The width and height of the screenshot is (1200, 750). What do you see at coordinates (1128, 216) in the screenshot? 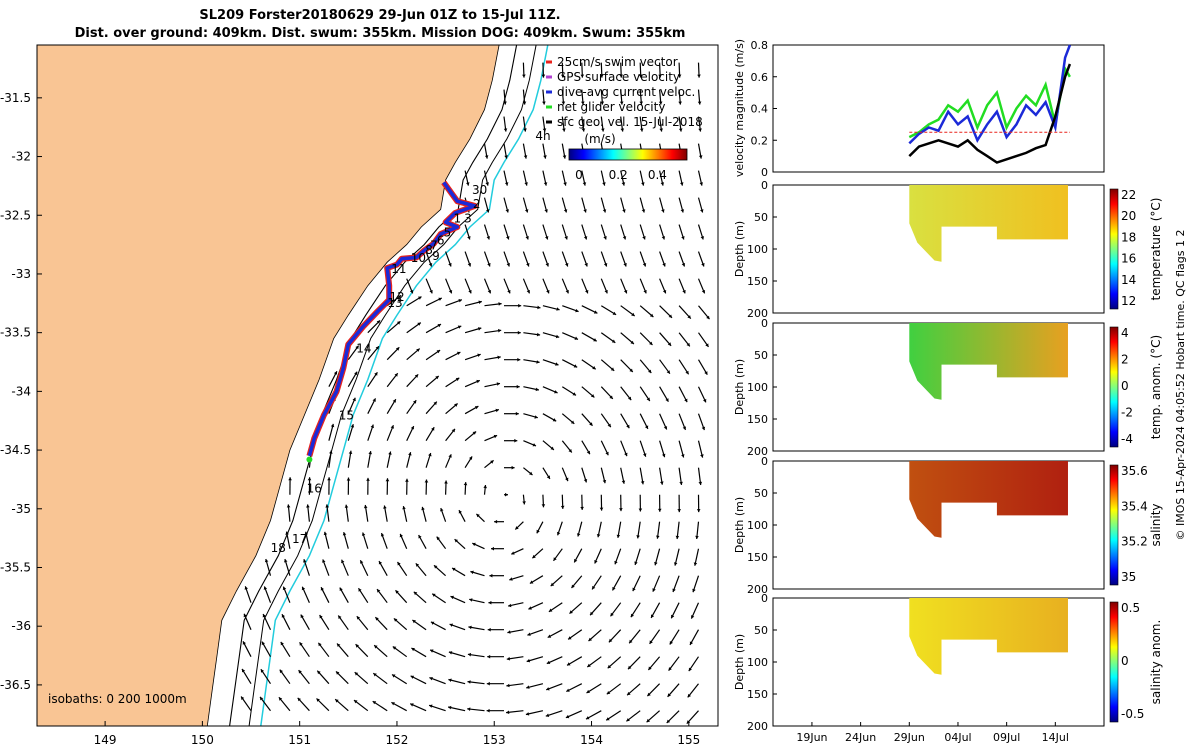
I see `colorbar-tick: 20` at bounding box center [1128, 216].